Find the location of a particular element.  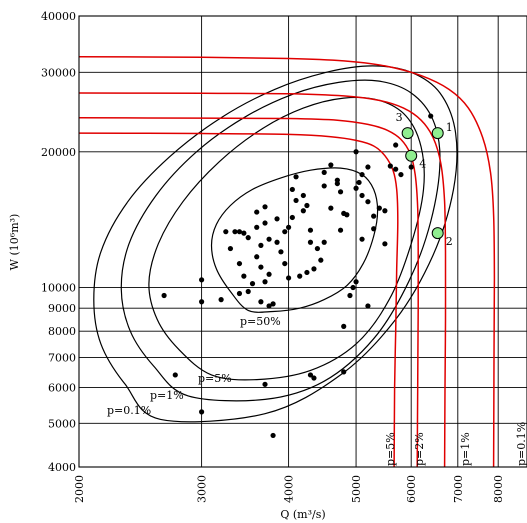

y-axis-title: W (10⁶m³) is located at coordinates (14, 242).